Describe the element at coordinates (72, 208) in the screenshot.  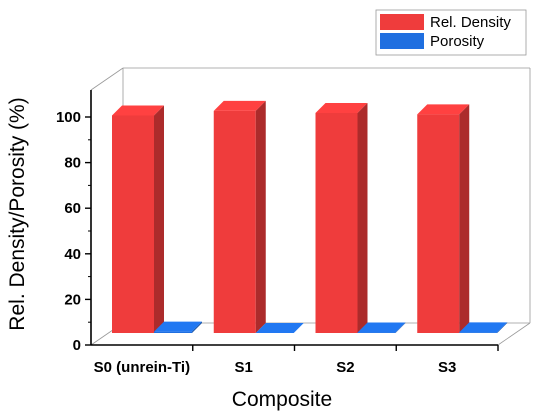
I see `y-tick-label: 60` at that location.